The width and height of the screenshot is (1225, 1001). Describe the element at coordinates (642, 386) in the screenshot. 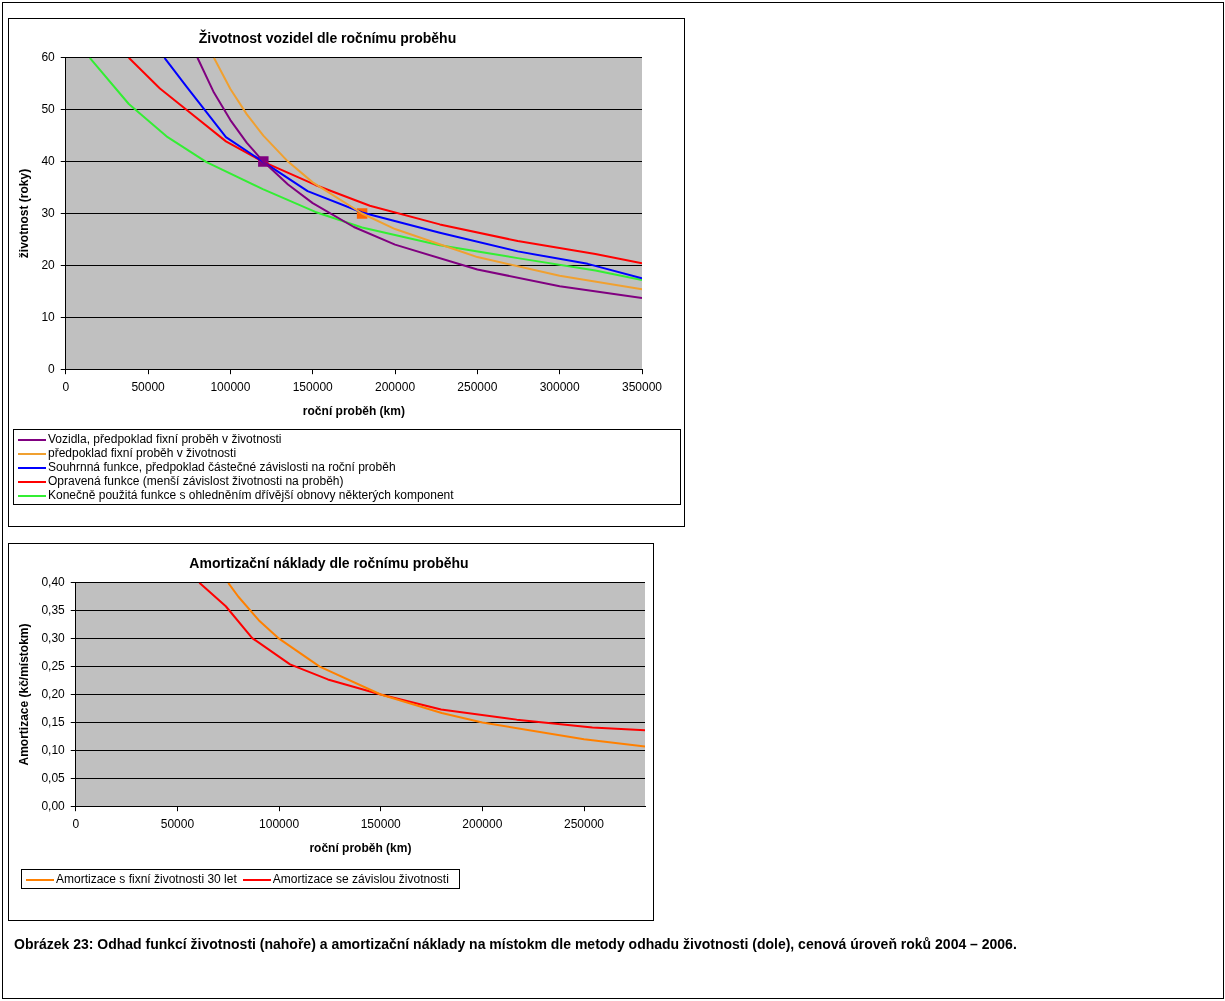

I see `x-tick-label: 350000` at that location.